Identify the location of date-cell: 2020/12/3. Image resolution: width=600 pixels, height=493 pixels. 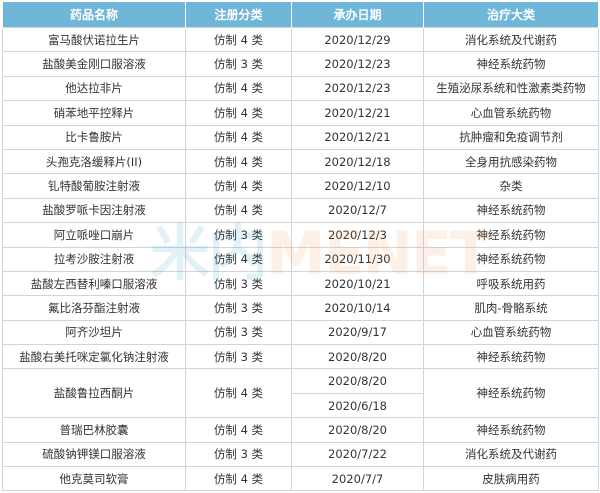
(357, 235).